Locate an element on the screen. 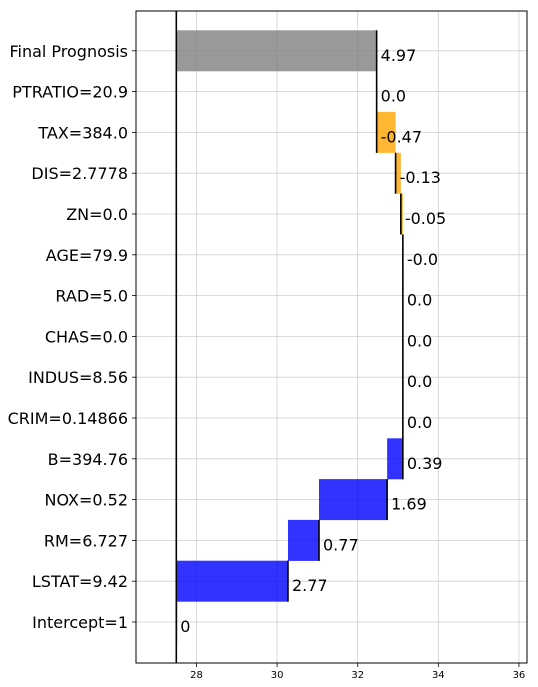 This screenshot has height=687, width=538. bar-value-label: -0.13 is located at coordinates (420, 177).